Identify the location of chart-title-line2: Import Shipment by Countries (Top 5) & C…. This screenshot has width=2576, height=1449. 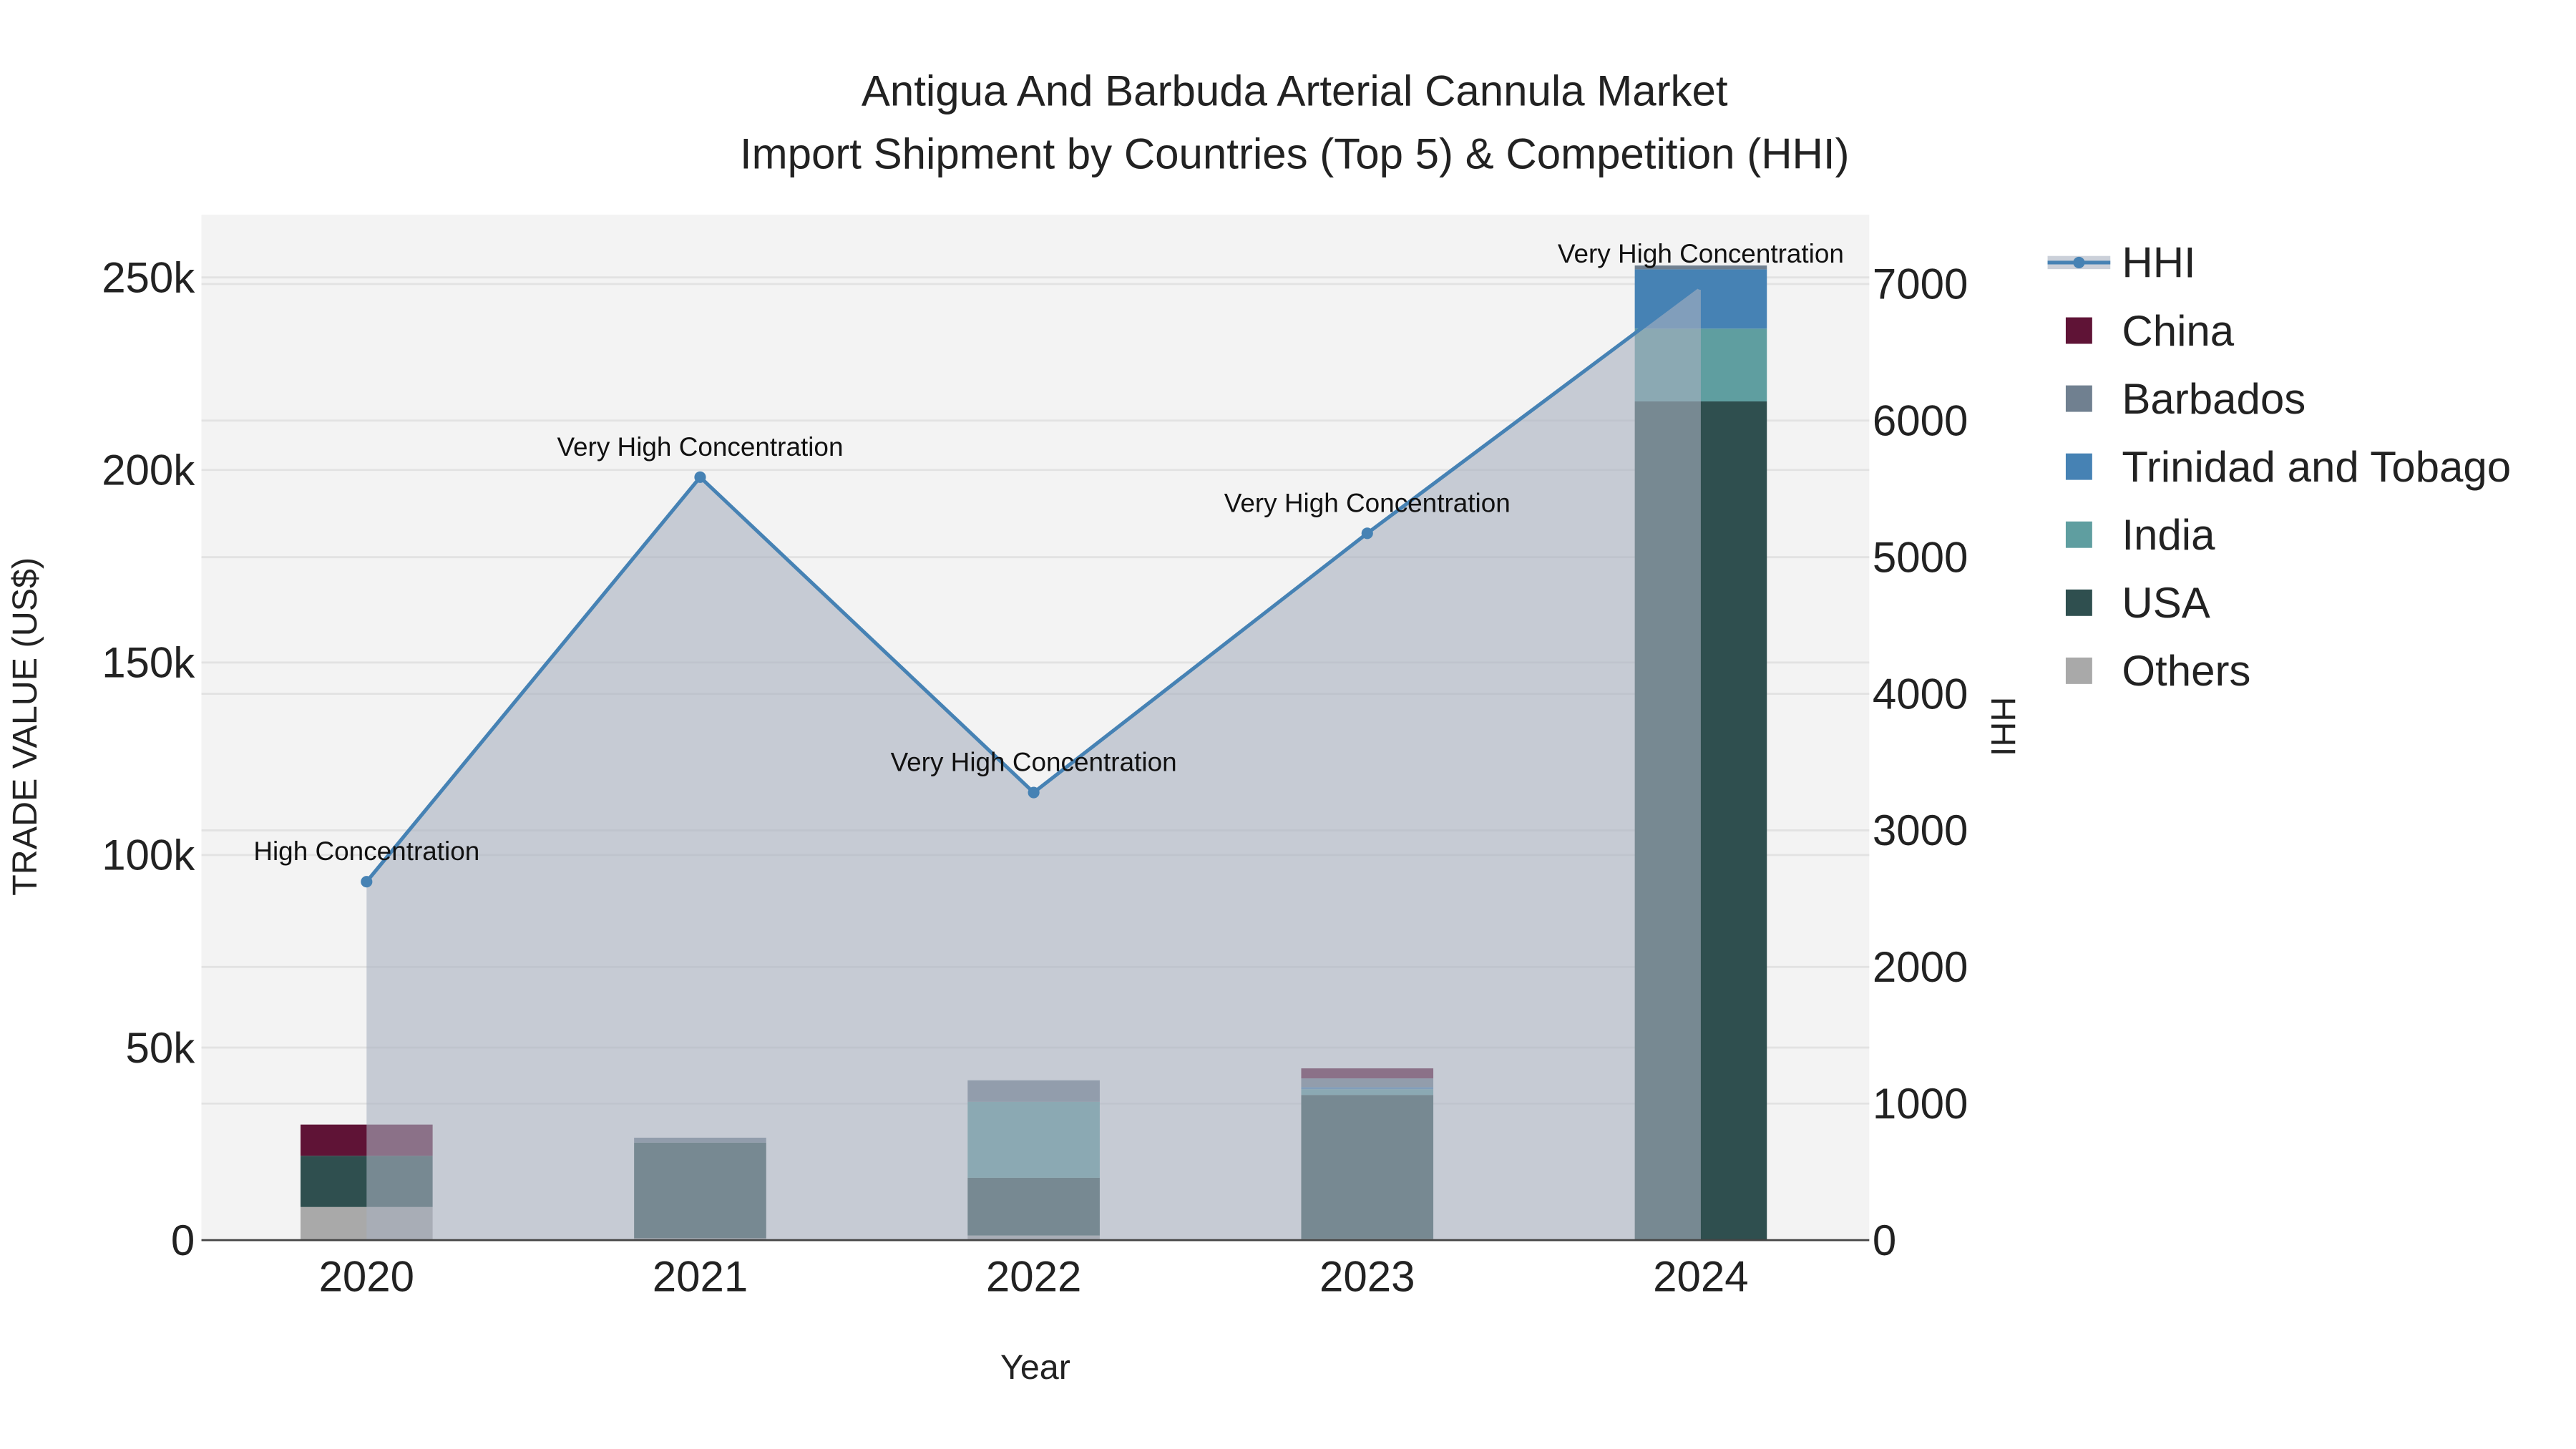
(1295, 153).